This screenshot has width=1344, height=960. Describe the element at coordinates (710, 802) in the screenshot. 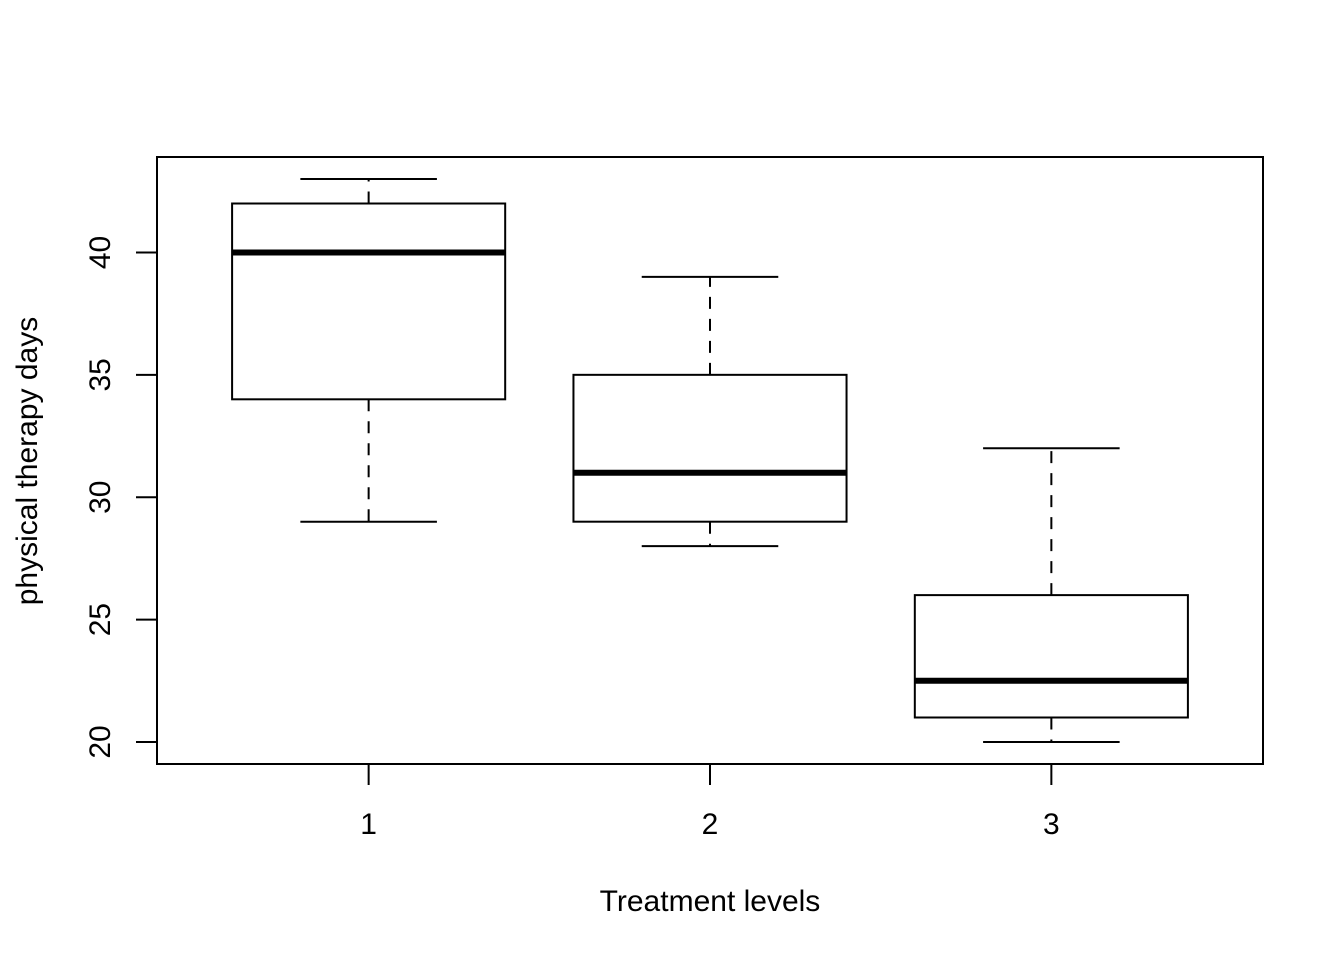

I see `x-axis: 1 2 3` at that location.